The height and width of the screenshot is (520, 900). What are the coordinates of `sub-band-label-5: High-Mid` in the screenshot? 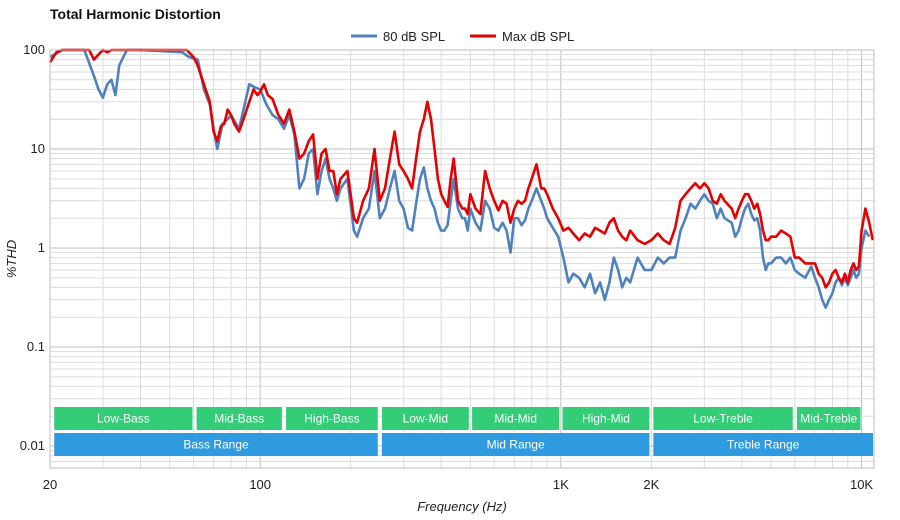 It's located at (606, 419).